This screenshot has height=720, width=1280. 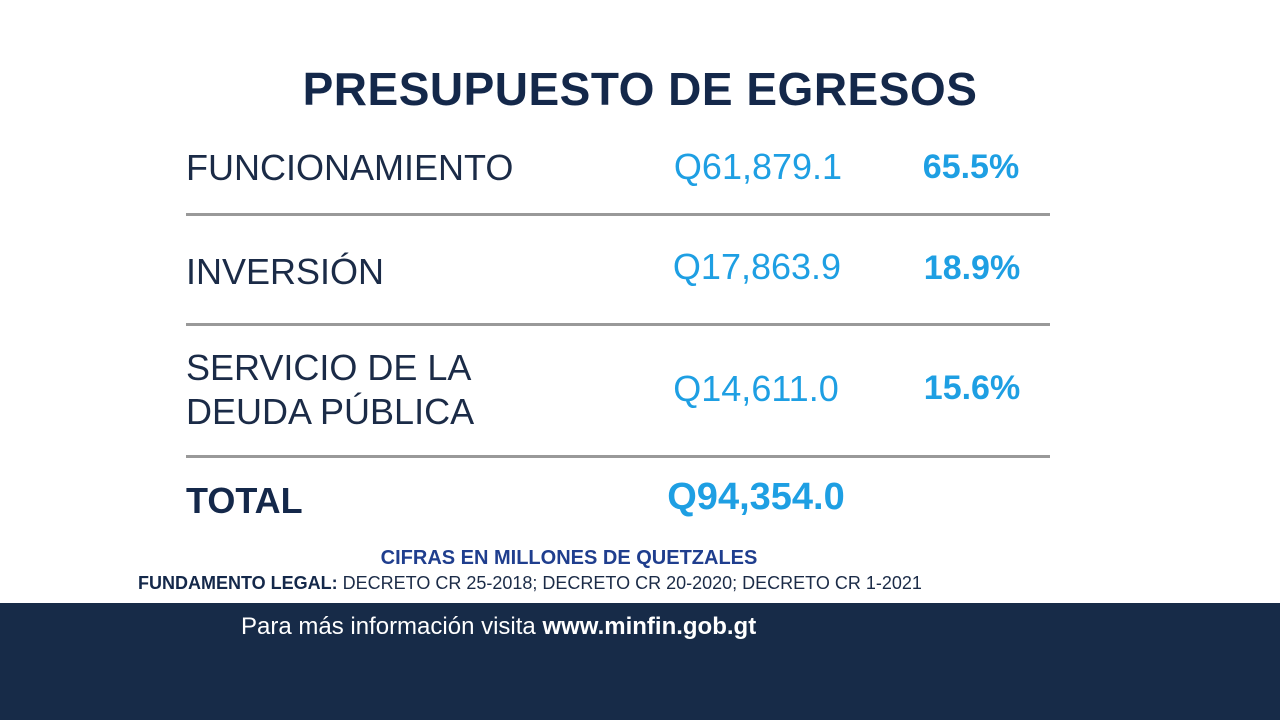 What do you see at coordinates (285, 271) in the screenshot?
I see `row-label-inversion: INVERSIÓN` at bounding box center [285, 271].